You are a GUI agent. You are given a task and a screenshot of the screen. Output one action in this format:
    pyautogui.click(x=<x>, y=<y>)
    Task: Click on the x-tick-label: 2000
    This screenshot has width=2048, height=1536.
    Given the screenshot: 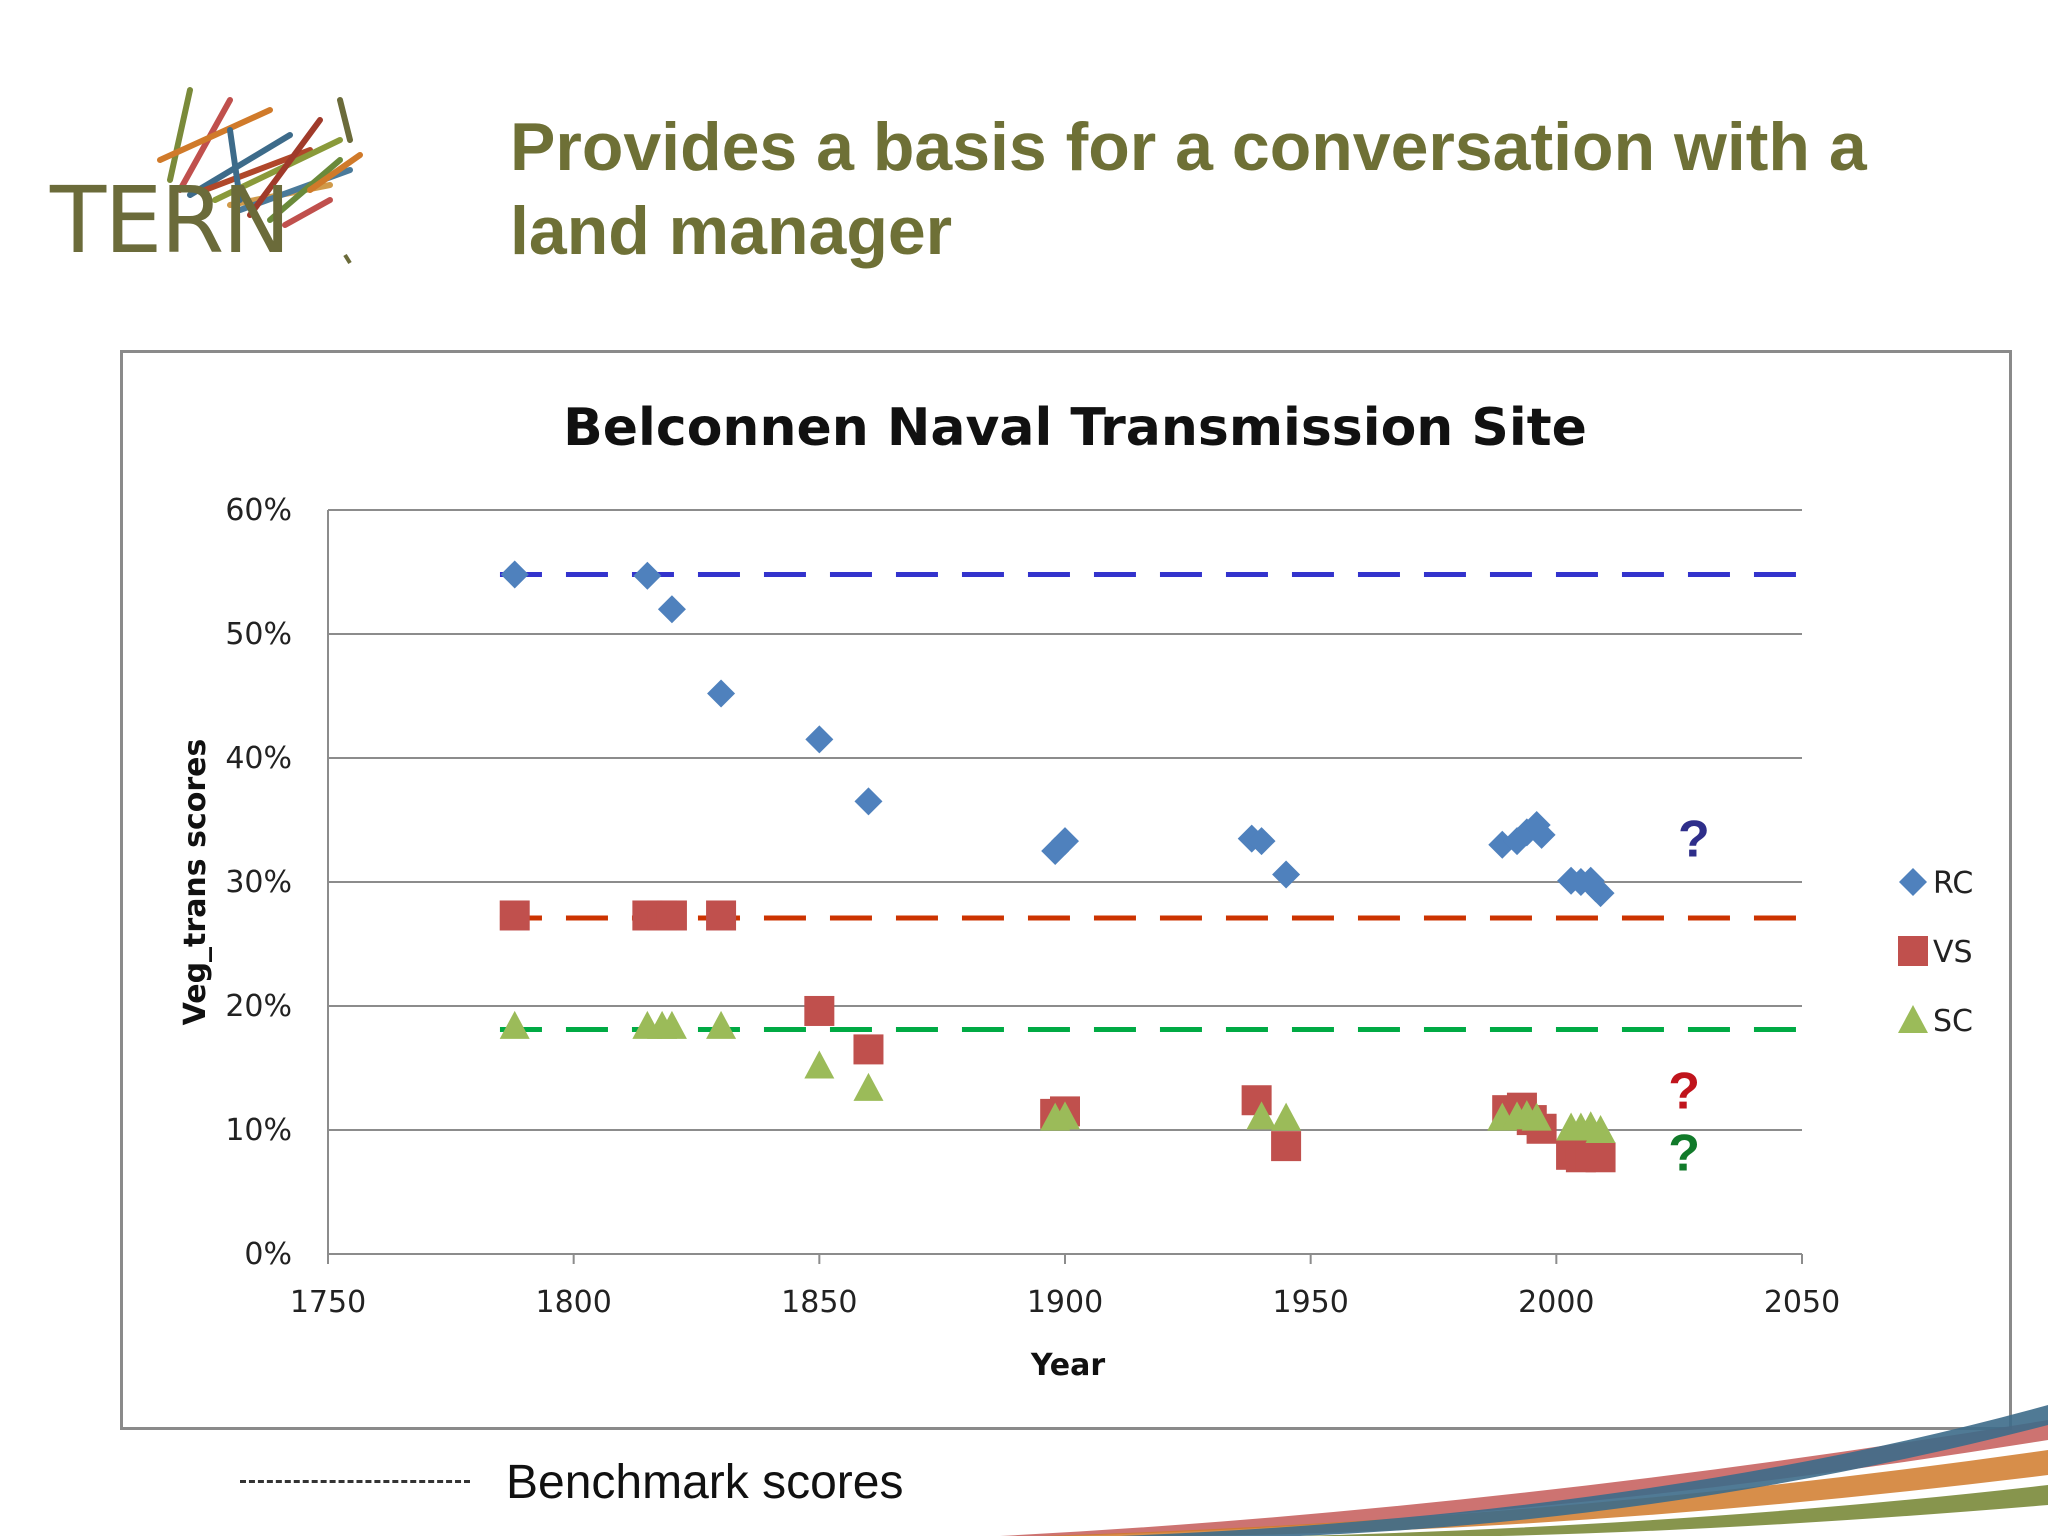 What is the action you would take?
    pyautogui.click(x=1556, y=1302)
    